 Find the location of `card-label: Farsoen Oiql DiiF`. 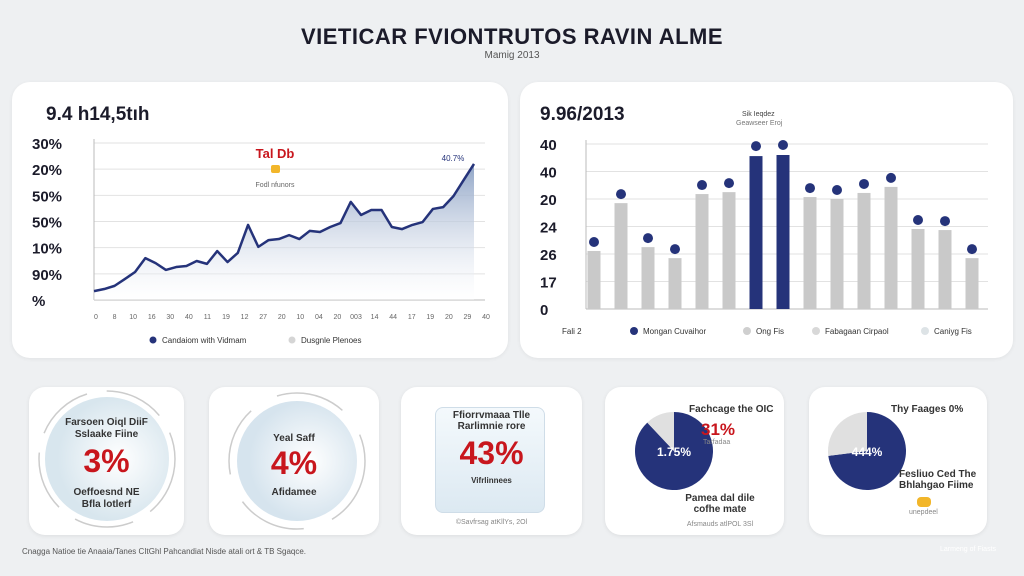

card-label: Farsoen Oiql DiiF is located at coordinates (106, 422).